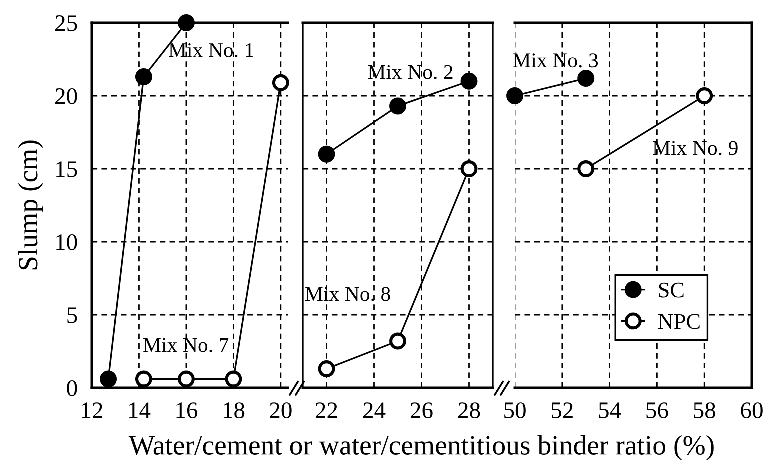  Describe the element at coordinates (610, 410) in the screenshot. I see `x-tick-label: 54` at that location.